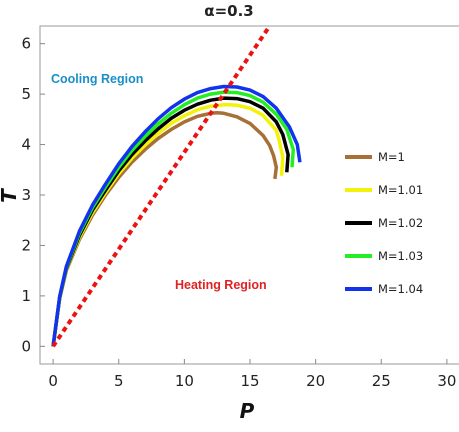 The image size is (459, 432). Describe the element at coordinates (391, 157) in the screenshot. I see `legend-label: M=1` at that location.